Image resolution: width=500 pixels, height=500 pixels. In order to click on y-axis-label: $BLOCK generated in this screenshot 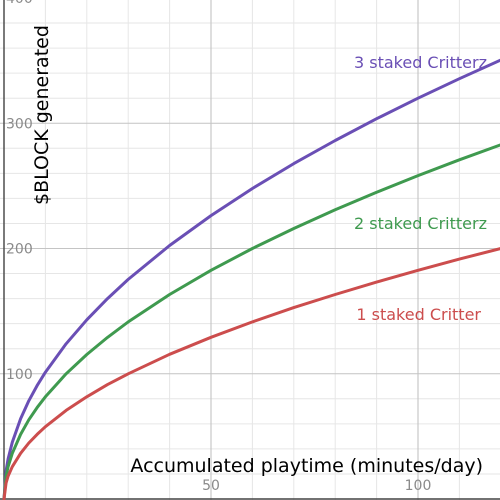, I will do `click(42, 115)`.